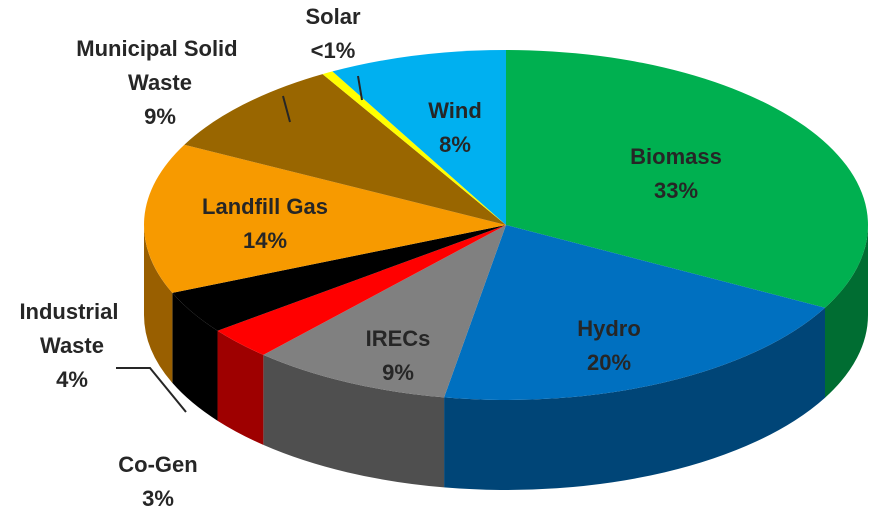 Image resolution: width=872 pixels, height=524 pixels. I want to click on category-label: Wind, so click(455, 110).